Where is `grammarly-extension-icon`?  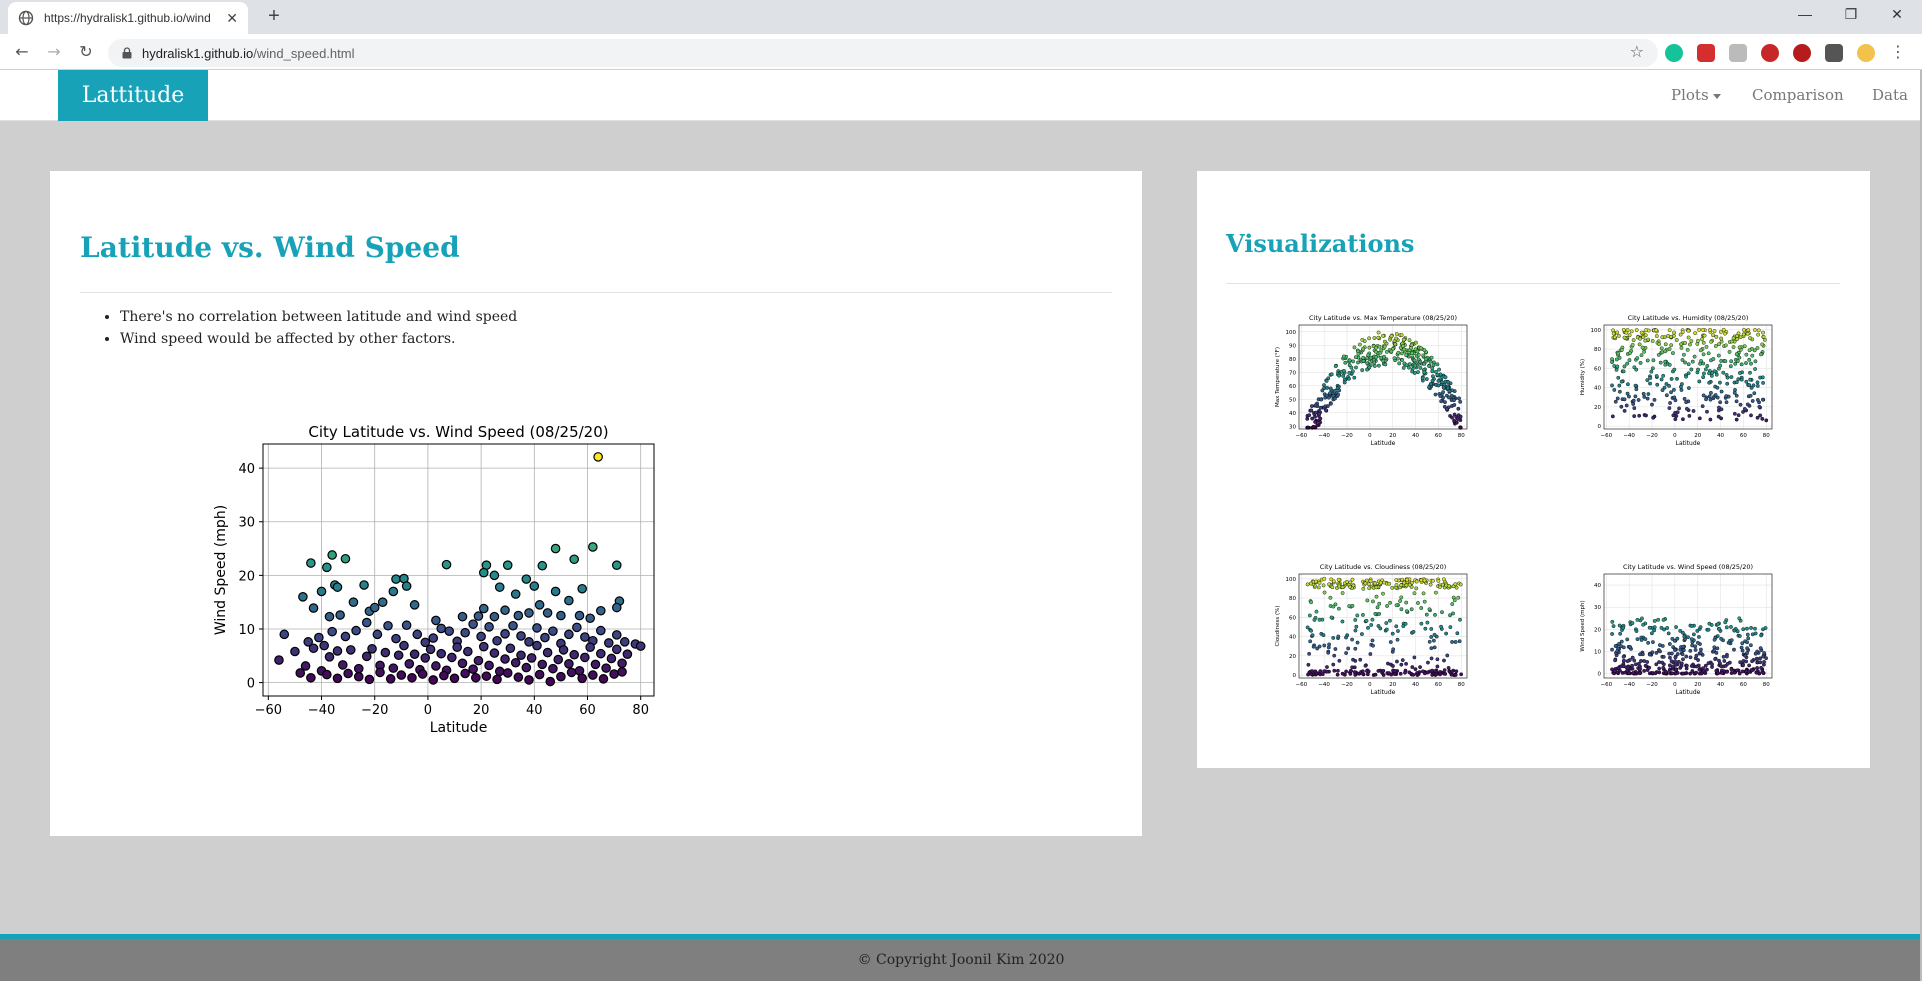
grammarly-extension-icon is located at coordinates (1674, 53).